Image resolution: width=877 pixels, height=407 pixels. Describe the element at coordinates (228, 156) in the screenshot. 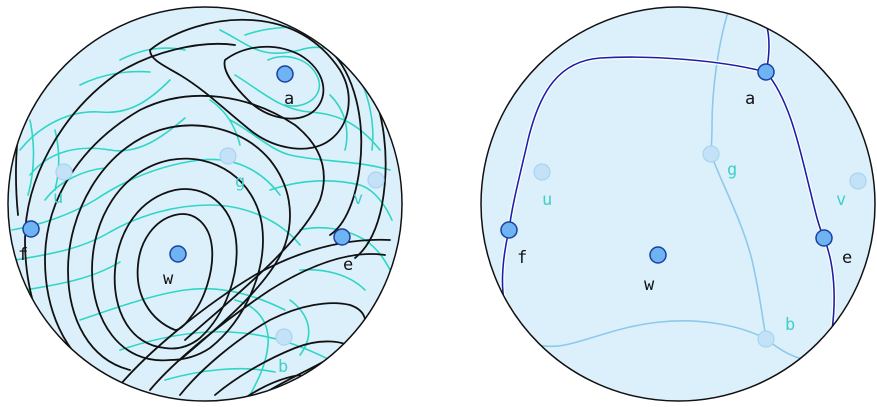

I see `left-node-g` at that location.